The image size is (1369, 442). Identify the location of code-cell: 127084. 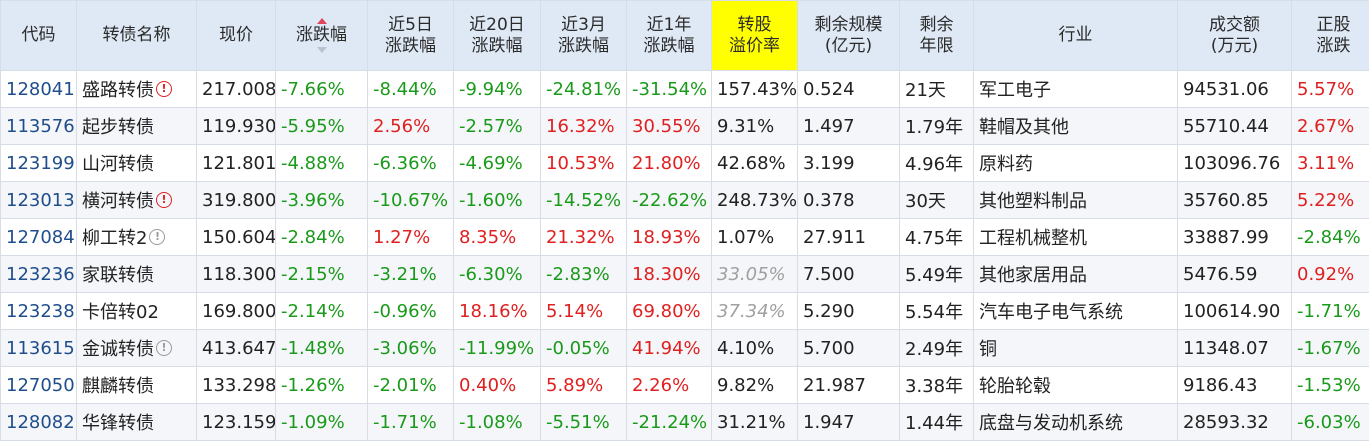
(38, 237).